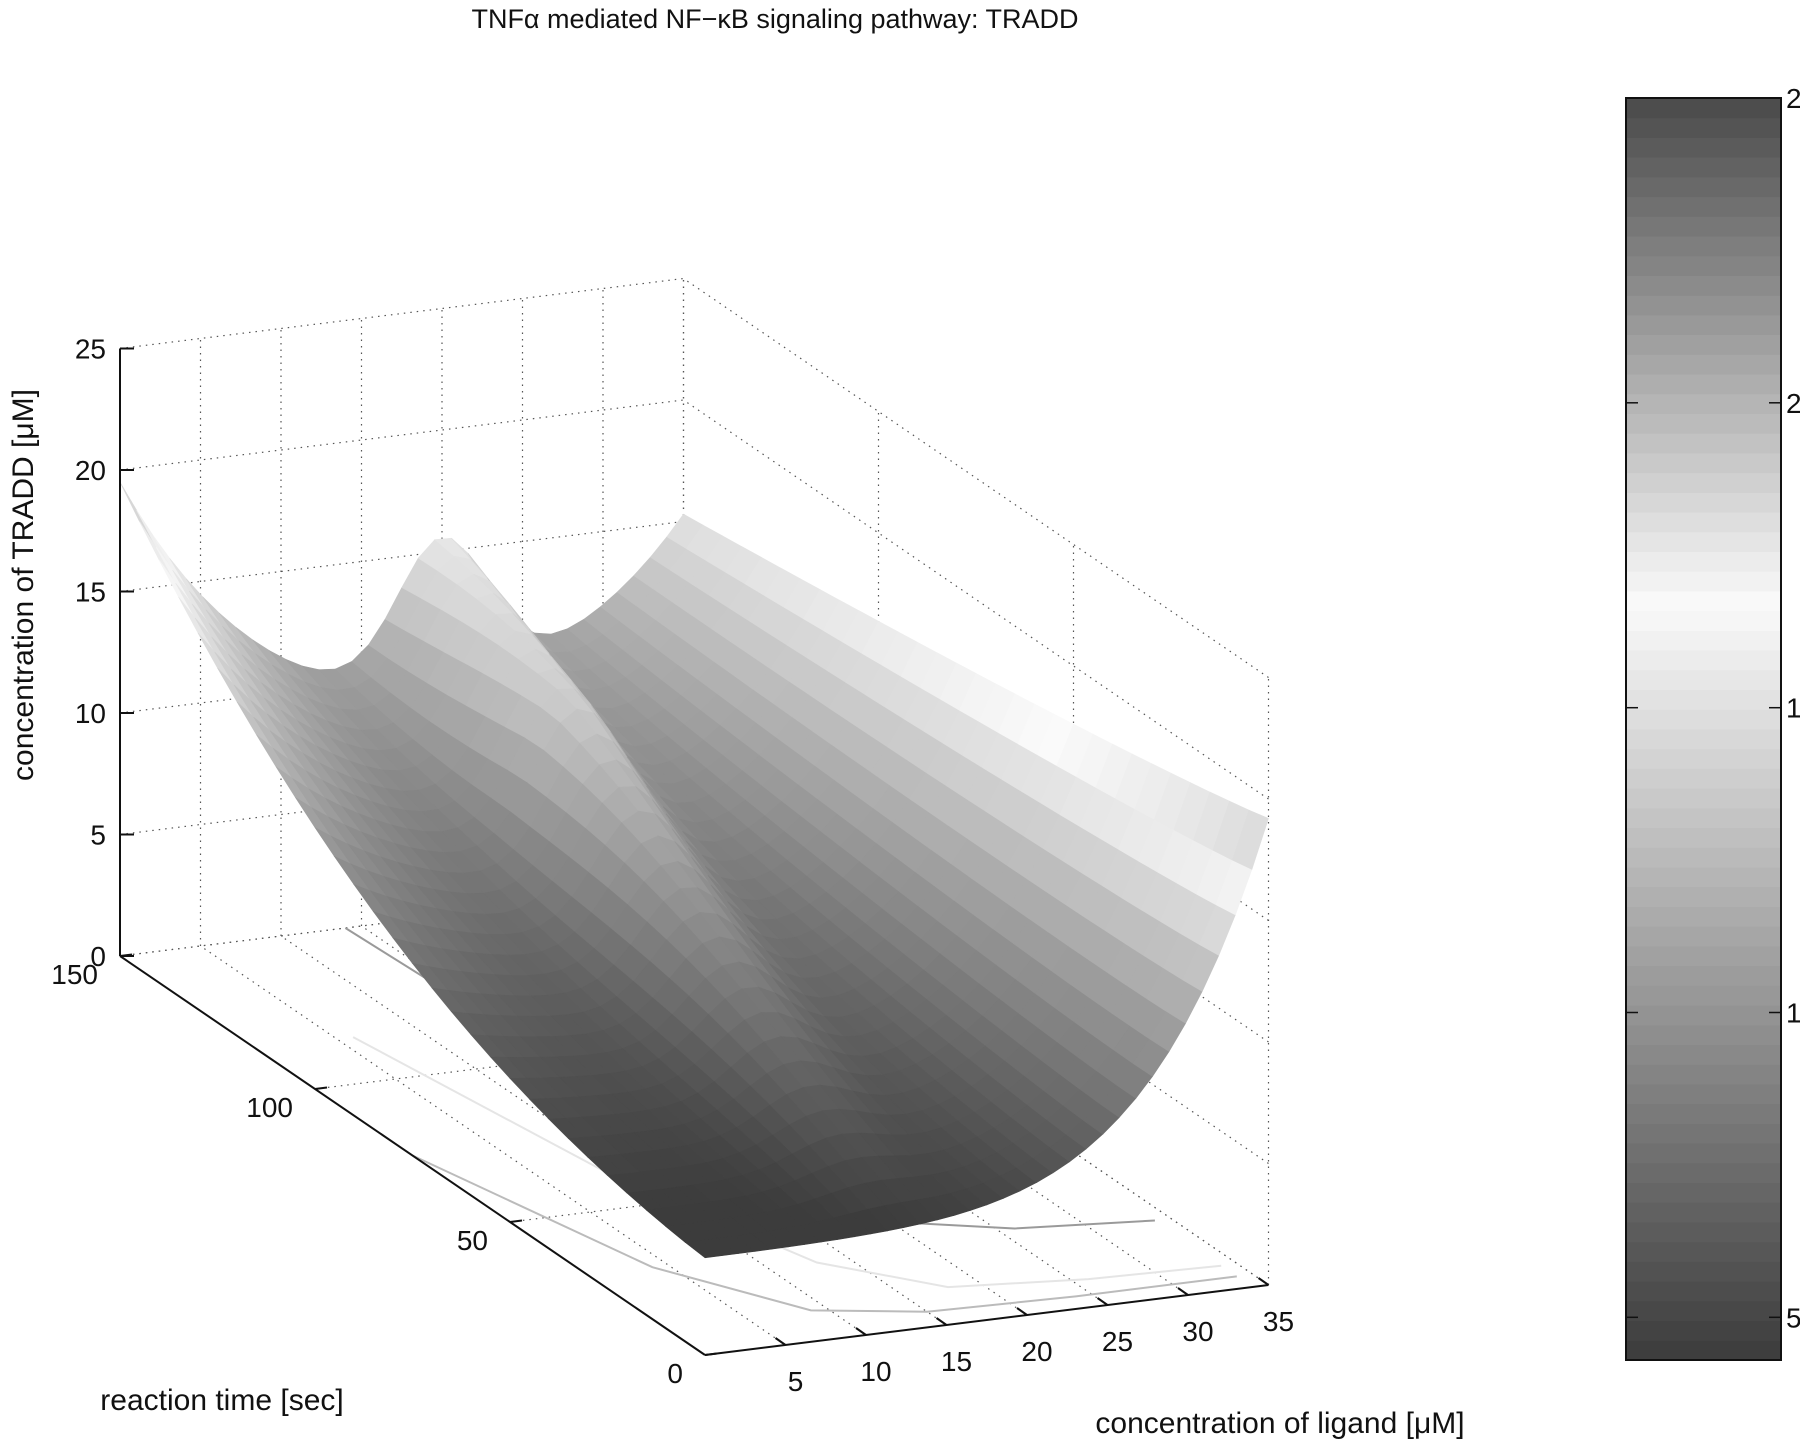 The width and height of the screenshot is (1800, 1445). I want to click on colorbar-frame, so click(1703, 729).